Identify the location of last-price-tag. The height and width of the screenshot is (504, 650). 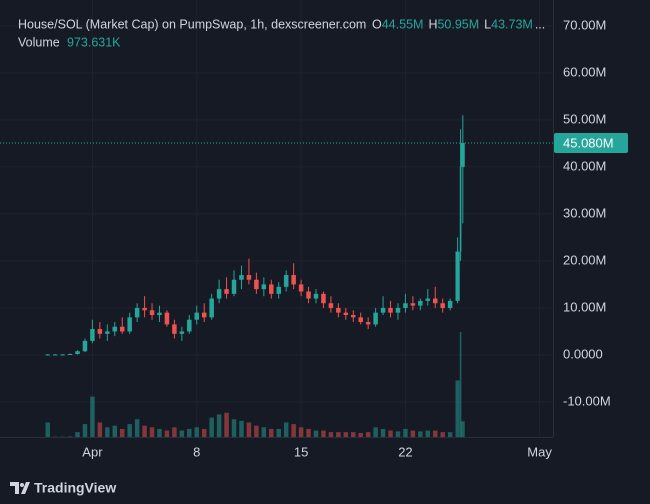
(591, 143).